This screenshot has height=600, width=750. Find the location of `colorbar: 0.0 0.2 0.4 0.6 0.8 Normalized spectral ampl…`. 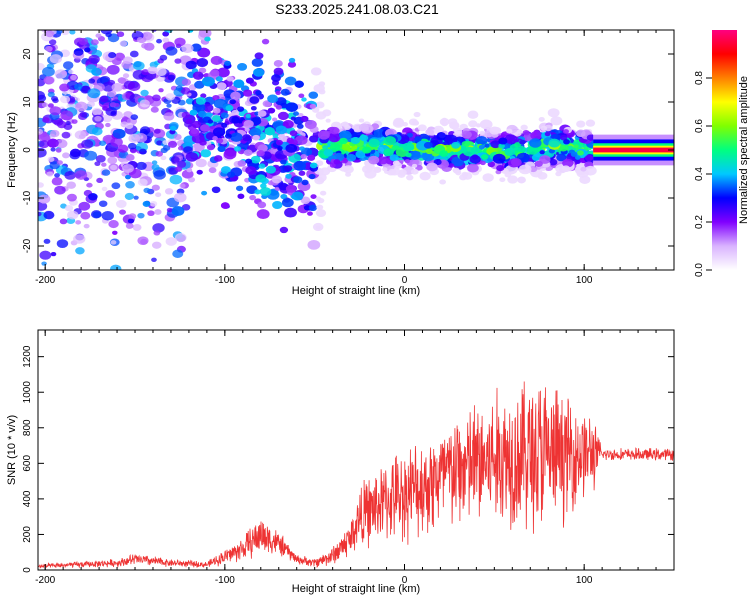

colorbar: 0.0 0.2 0.4 0.6 0.8 Normalized spectral ampl… is located at coordinates (722, 153).